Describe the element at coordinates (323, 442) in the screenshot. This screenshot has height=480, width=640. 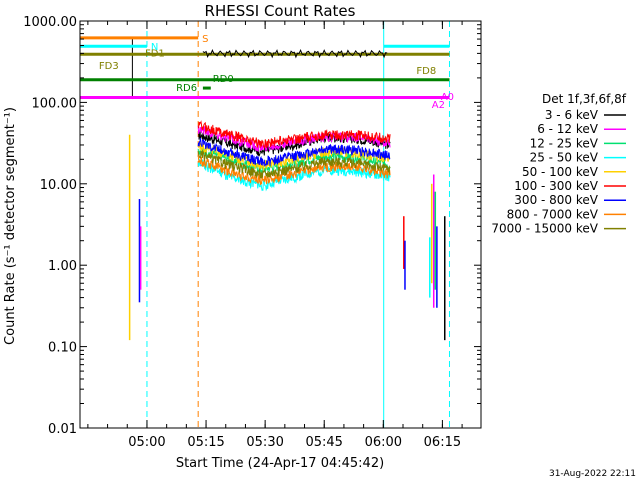
I see `x-tick-label: 05:45` at that location.